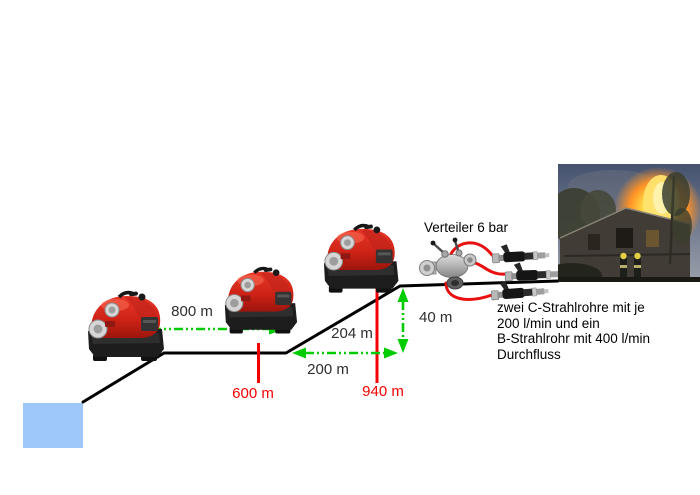 The image size is (700, 495). I want to click on label-cumulative-940m: 940 m, so click(383, 391).